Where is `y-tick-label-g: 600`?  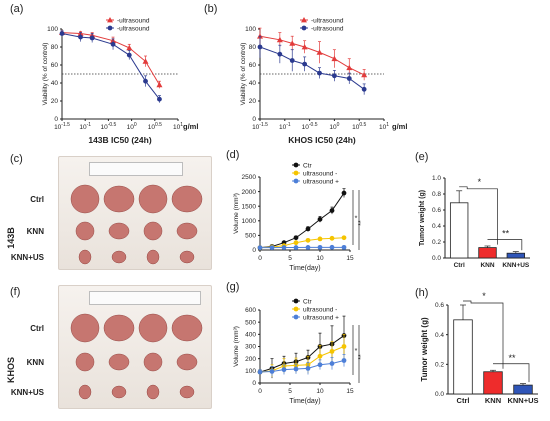
y-tick-label-g: 600 is located at coordinates (250, 310).